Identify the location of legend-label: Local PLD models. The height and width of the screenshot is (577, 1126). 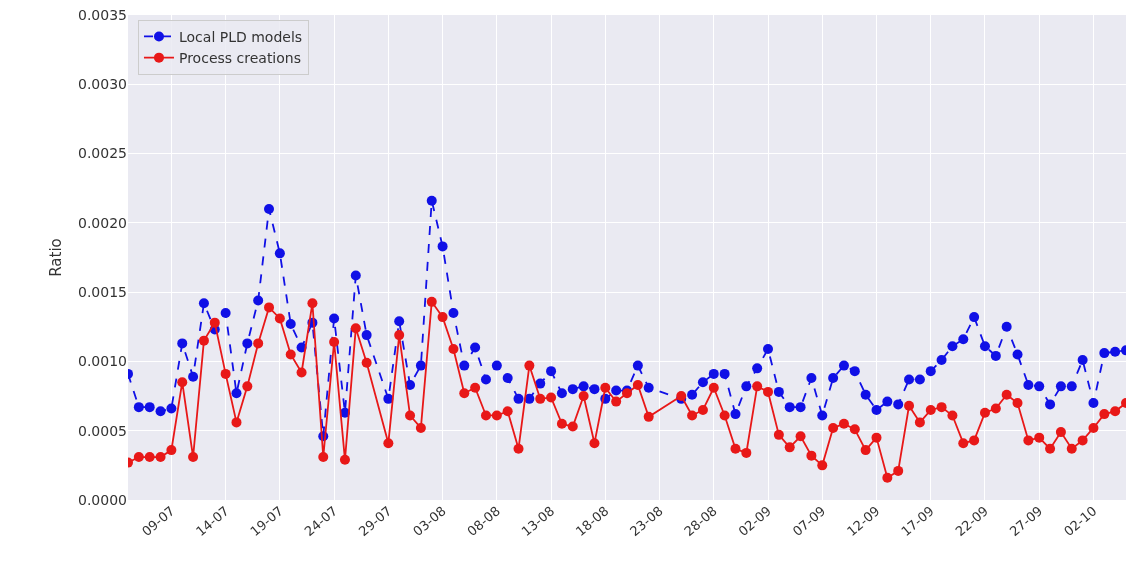
(240, 36).